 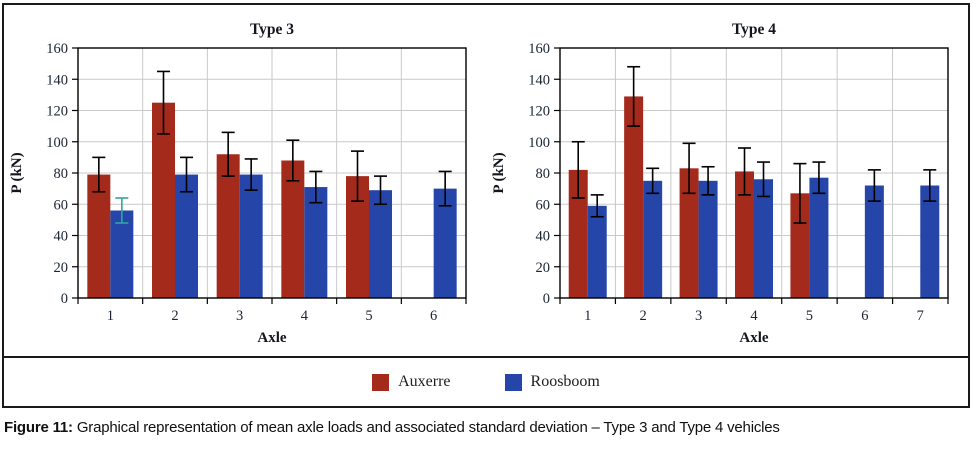 What do you see at coordinates (565, 381) in the screenshot?
I see `legend-label-roosboom: Roosboom` at bounding box center [565, 381].